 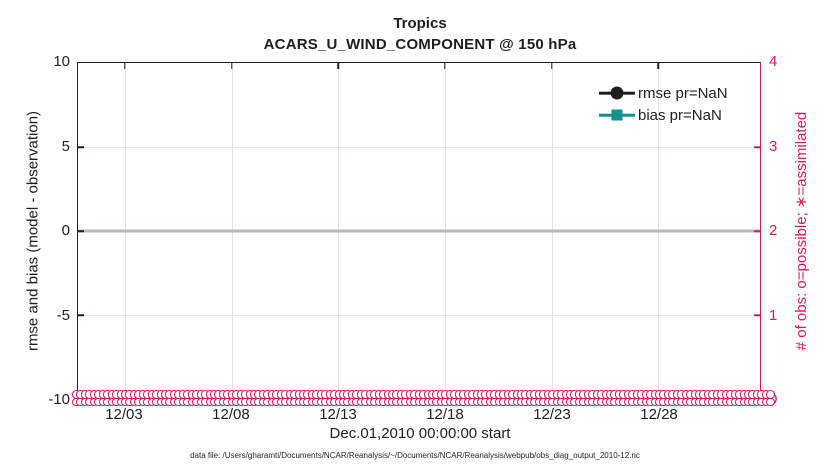 I want to click on x-axis-tick-label: 12/23, so click(x=552, y=414).